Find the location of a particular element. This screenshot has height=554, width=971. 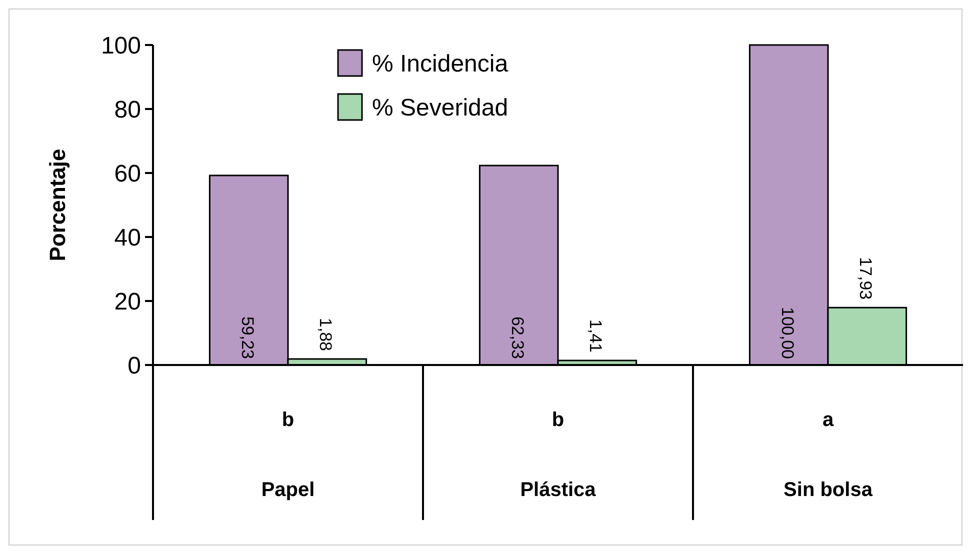

data-label: 62,33 is located at coordinates (517, 337).